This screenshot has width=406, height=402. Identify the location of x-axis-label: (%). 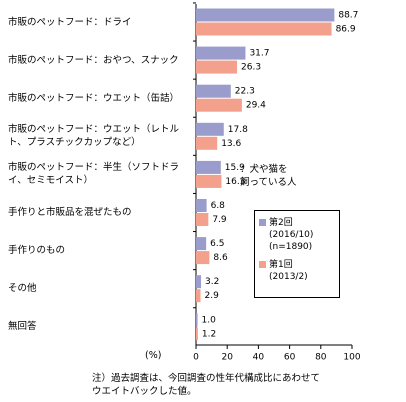
(153, 355).